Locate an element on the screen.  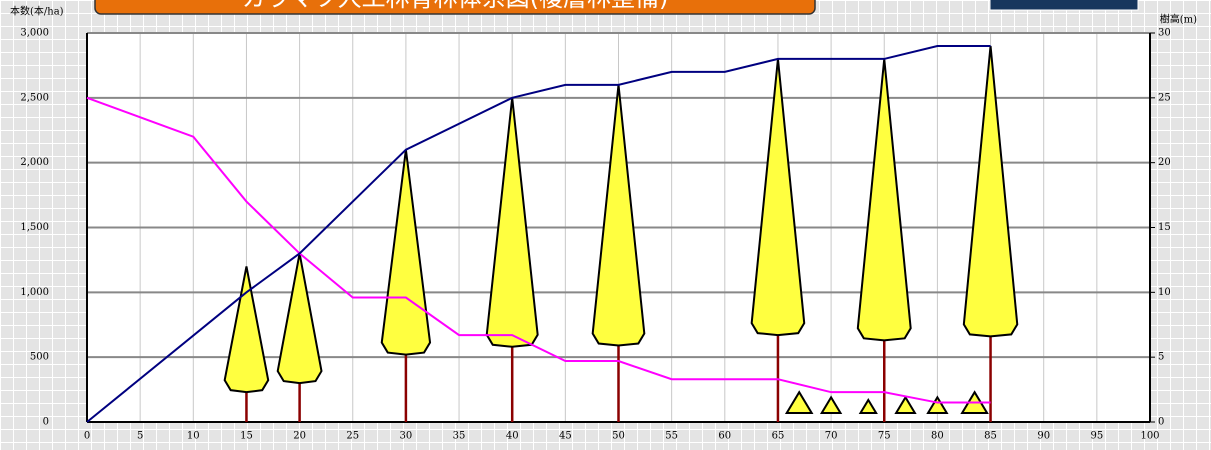
x-tick-label: 65 is located at coordinates (778, 436).